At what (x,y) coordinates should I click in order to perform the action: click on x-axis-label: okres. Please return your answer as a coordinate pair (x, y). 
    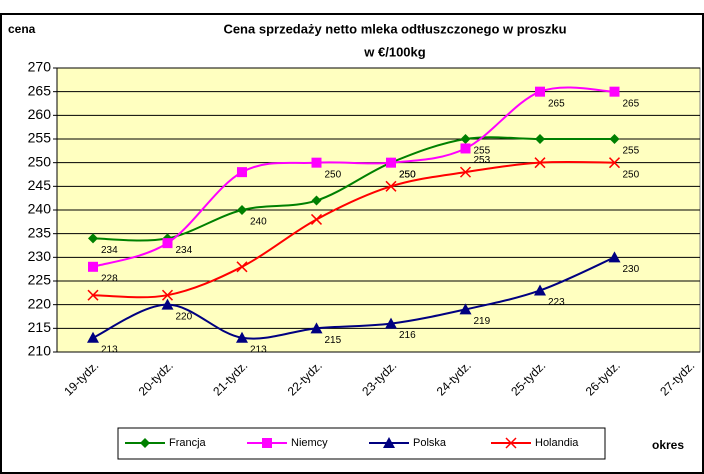
    Looking at the image, I should click on (668, 445).